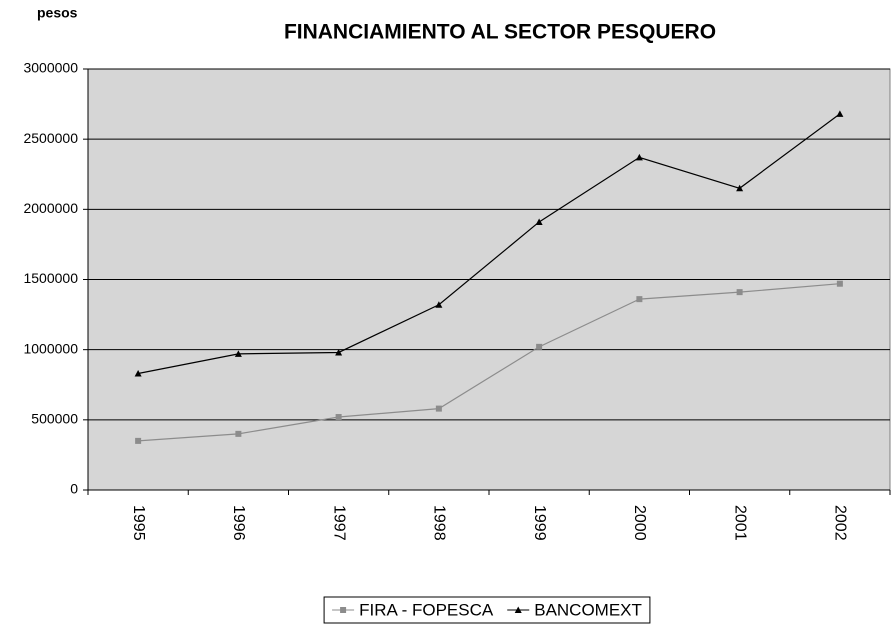 The height and width of the screenshot is (626, 895). I want to click on legend: FIRA - FOPESCA BANCOMEXT, so click(487, 610).